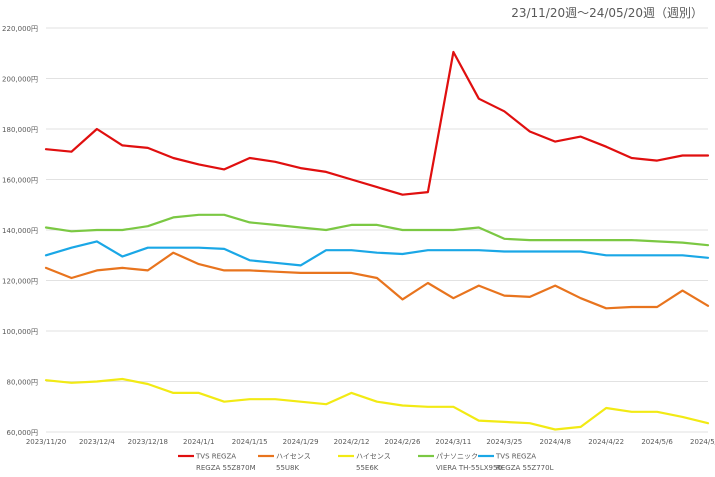  Describe the element at coordinates (97, 442) in the screenshot. I see `x-tick-label: 2023/12/4` at that location.